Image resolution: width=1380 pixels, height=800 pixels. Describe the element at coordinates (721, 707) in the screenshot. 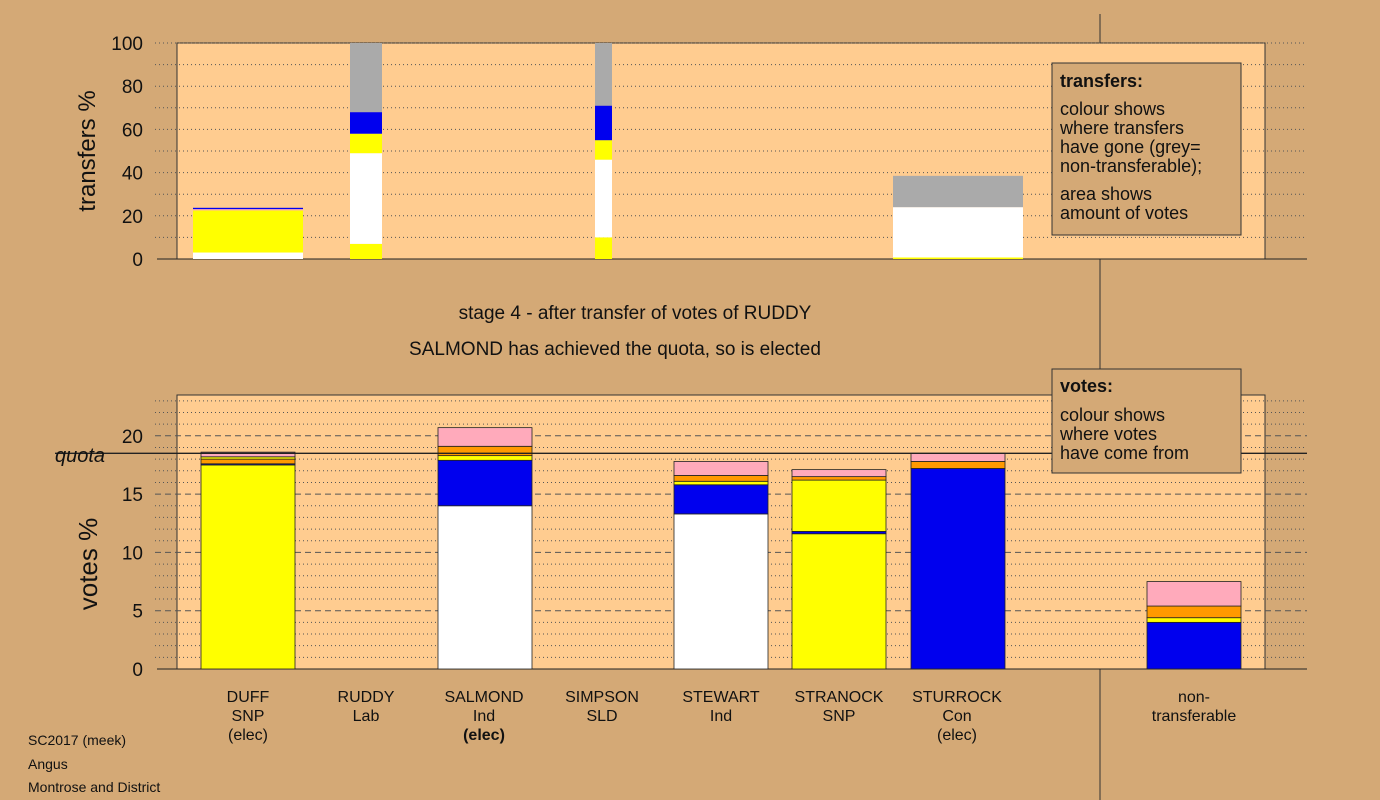

I see `label-stewart: STEWART Ind` at that location.